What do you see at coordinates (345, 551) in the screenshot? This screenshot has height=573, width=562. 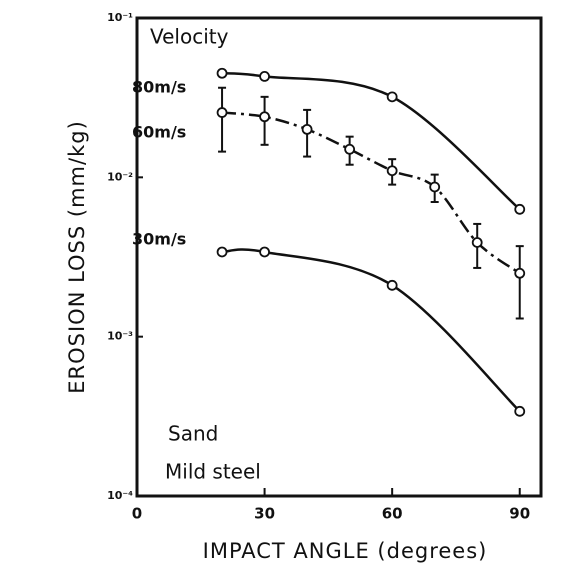 I see `x-axis-label: IMPACT ANGLE (degrees)` at bounding box center [345, 551].